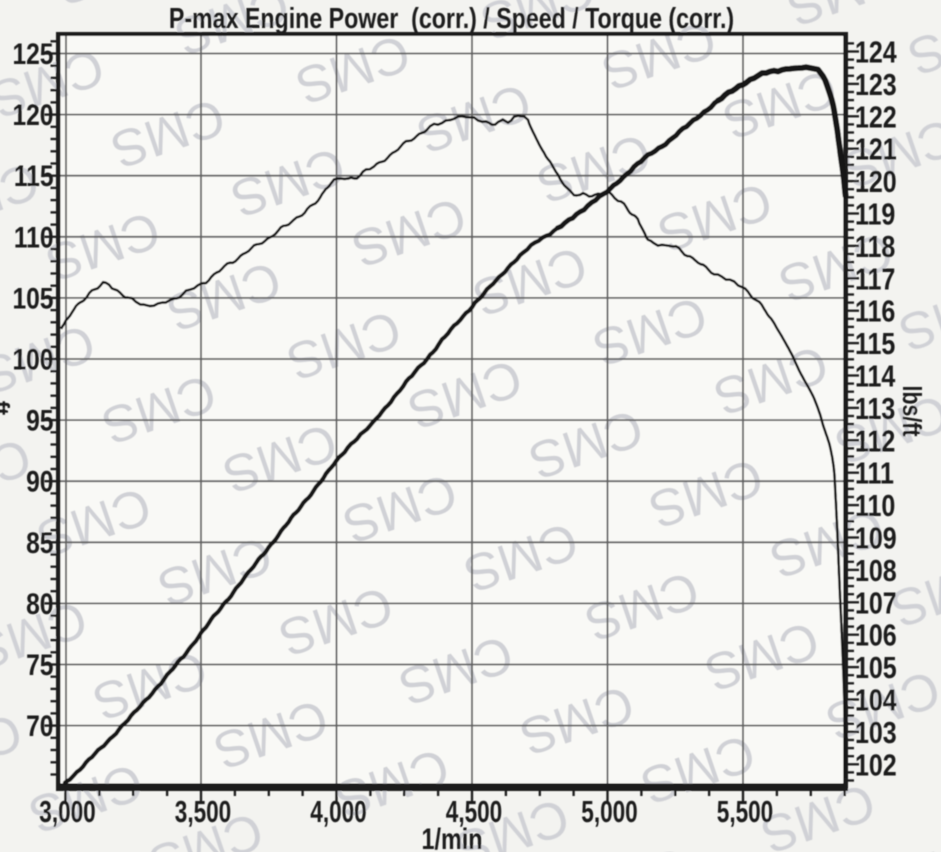  Describe the element at coordinates (32, 54) in the screenshot. I see `svg-text: 125` at that location.